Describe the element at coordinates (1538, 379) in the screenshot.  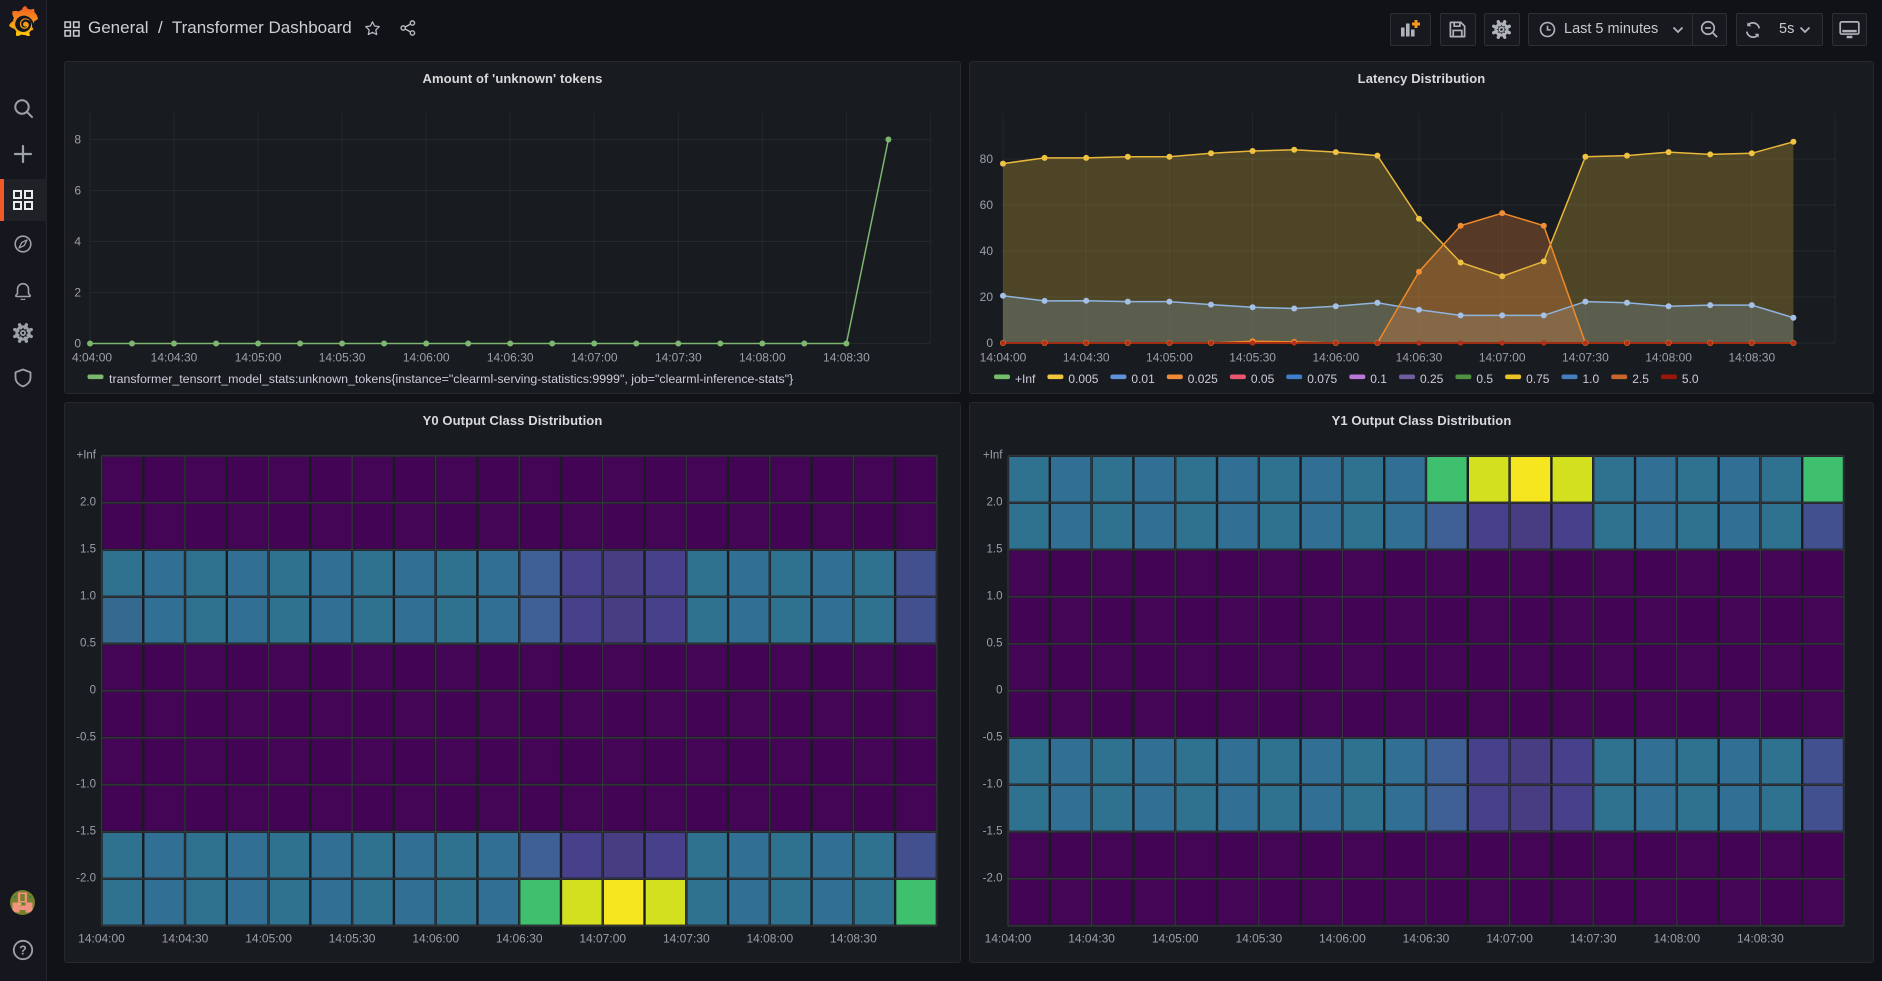
I see `svg-text: 0.75` at that location.